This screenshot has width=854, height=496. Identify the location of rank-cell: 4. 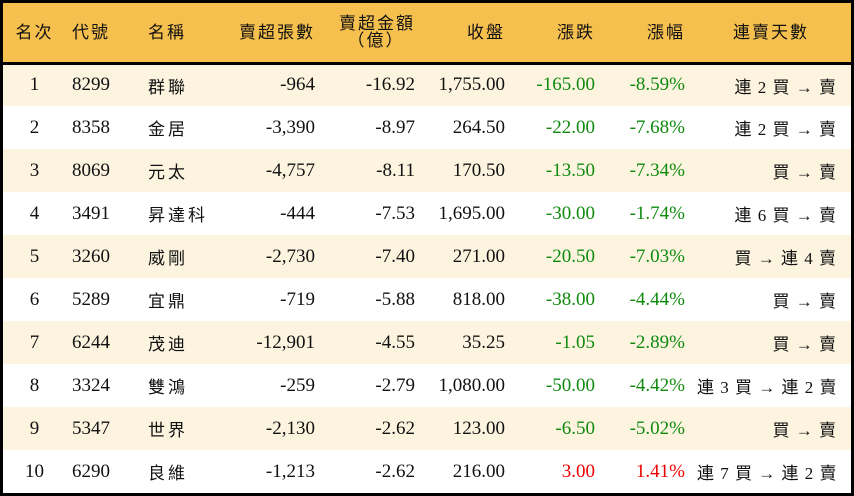
(34, 213).